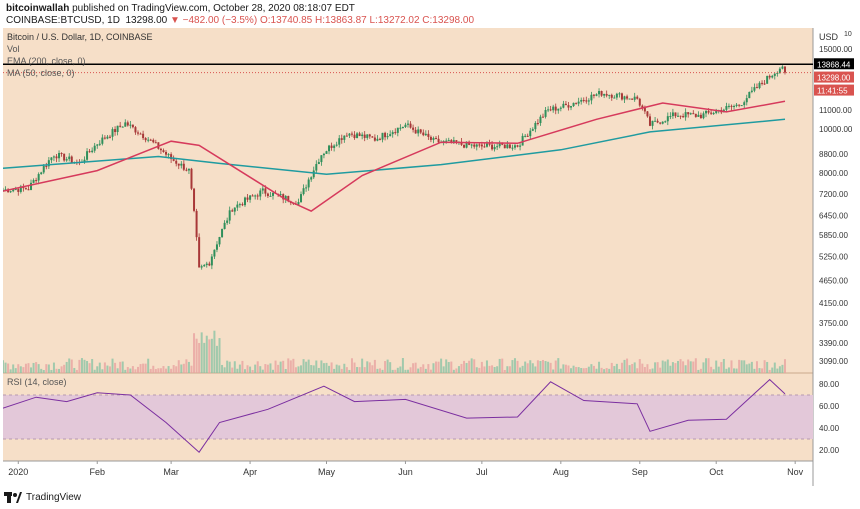 The width and height of the screenshot is (860, 509). I want to click on countdown-tag-bg, so click(834, 90).